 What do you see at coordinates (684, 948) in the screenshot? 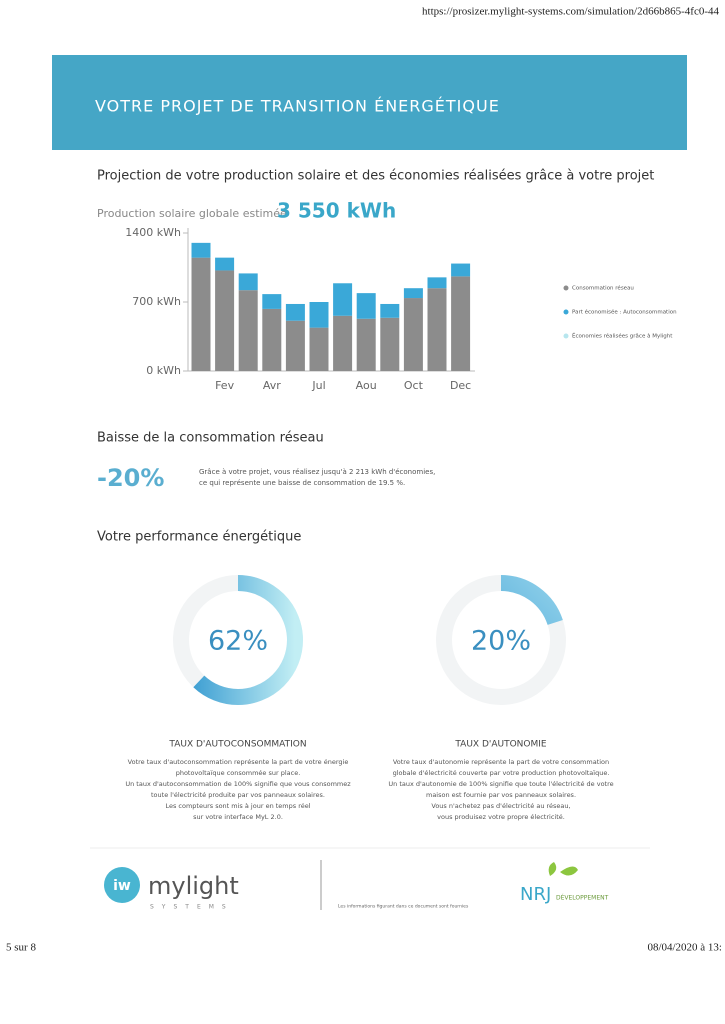
I see `print-date: 08/04/2020 à 13:` at bounding box center [684, 948].